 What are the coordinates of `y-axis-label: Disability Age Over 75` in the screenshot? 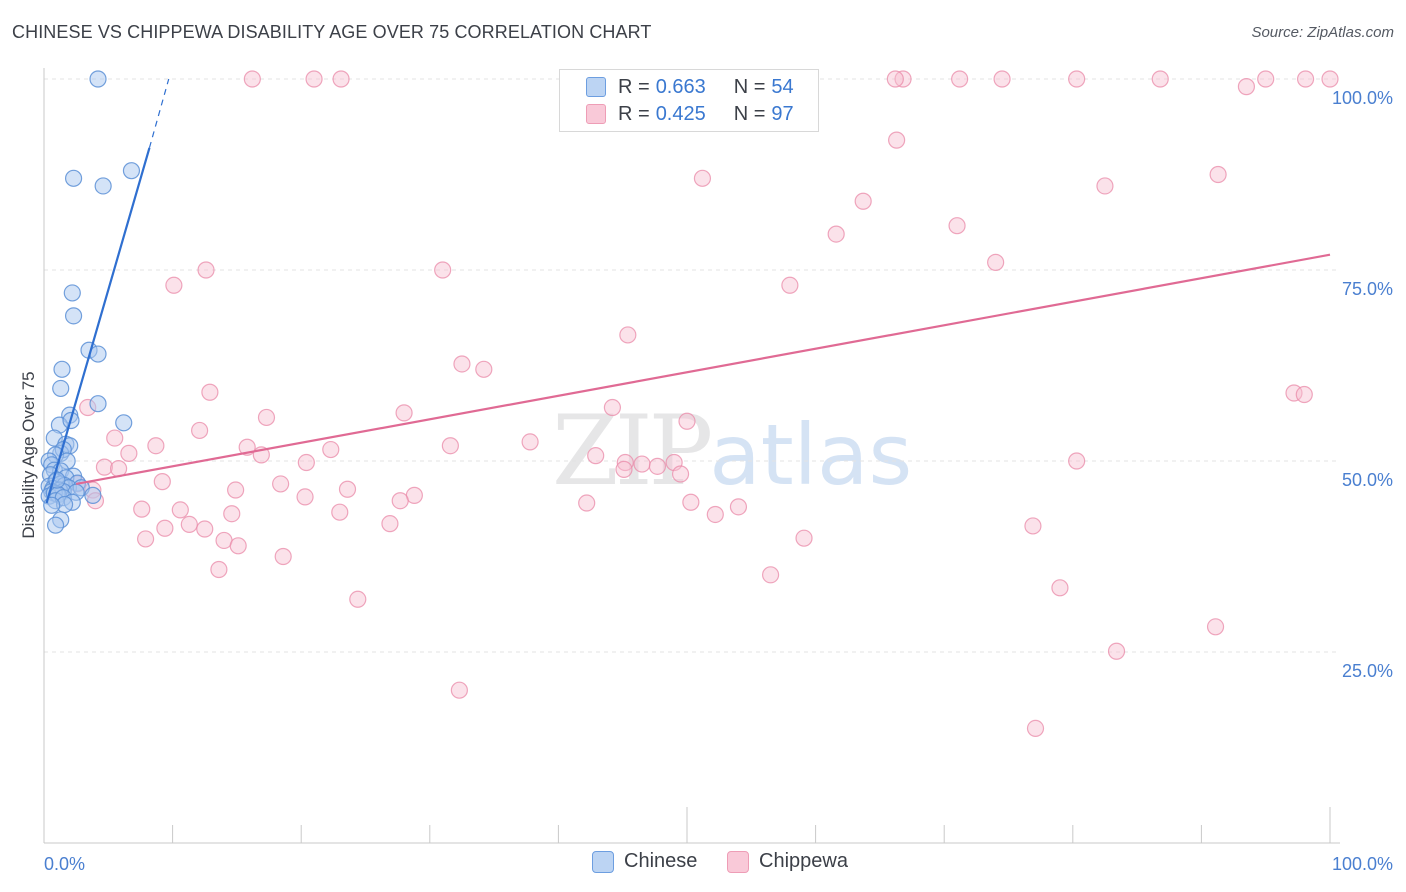 It's located at (28, 454).